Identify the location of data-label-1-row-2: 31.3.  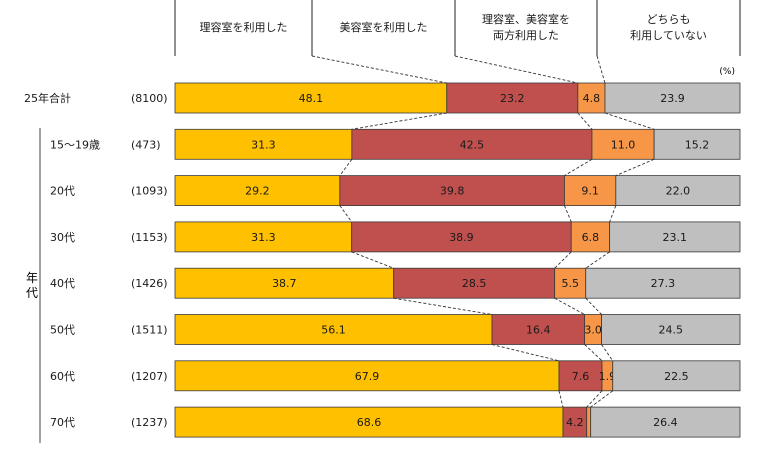
(263, 144).